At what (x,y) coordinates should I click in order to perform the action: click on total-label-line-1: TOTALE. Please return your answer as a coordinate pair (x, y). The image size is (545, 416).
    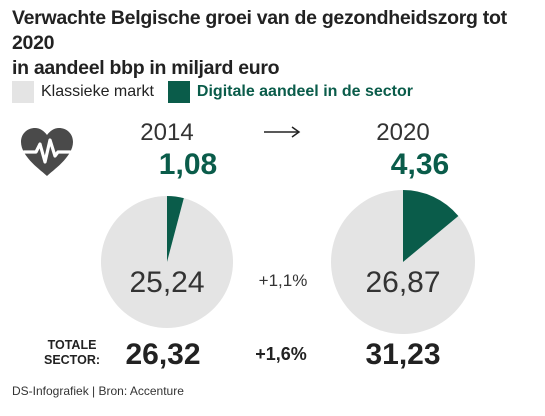
    Looking at the image, I should click on (72, 345).